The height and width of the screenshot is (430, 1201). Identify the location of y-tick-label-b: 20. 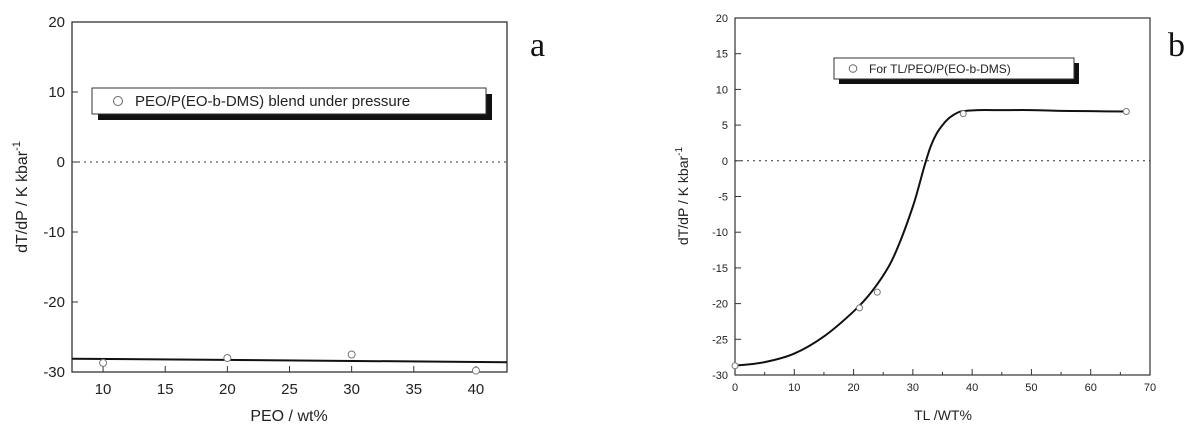
(722, 19).